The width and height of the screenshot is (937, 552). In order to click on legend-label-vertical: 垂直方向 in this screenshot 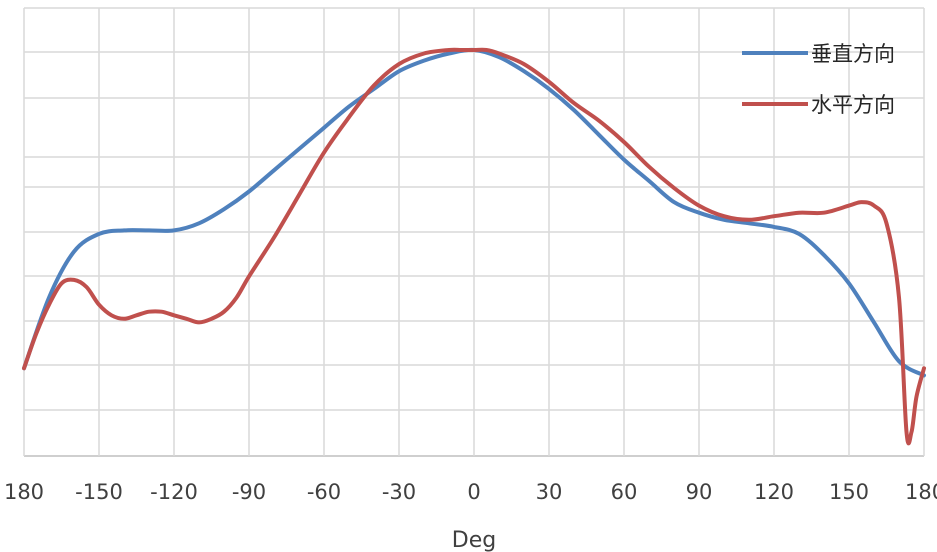, I will do `click(853, 54)`.